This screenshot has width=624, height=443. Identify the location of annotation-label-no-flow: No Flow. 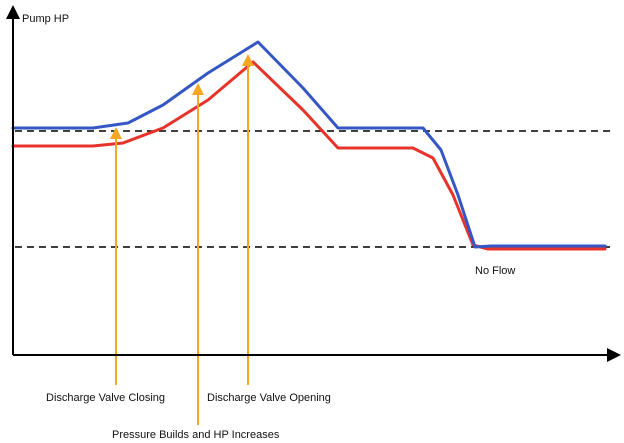
(495, 271).